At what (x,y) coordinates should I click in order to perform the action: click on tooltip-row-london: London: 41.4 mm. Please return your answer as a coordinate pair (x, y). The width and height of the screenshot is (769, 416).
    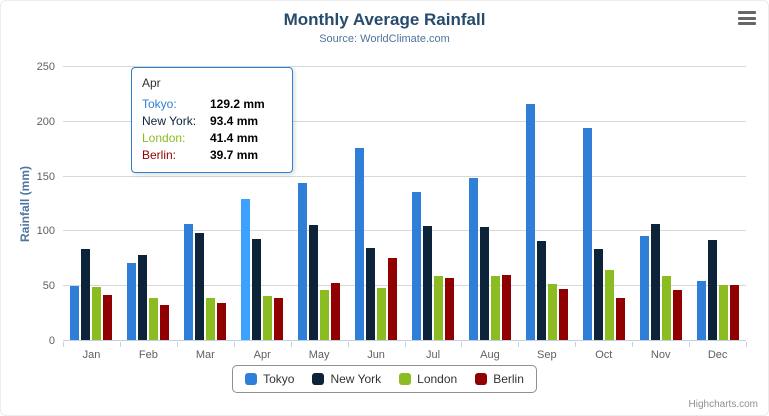
    Looking at the image, I should click on (212, 138).